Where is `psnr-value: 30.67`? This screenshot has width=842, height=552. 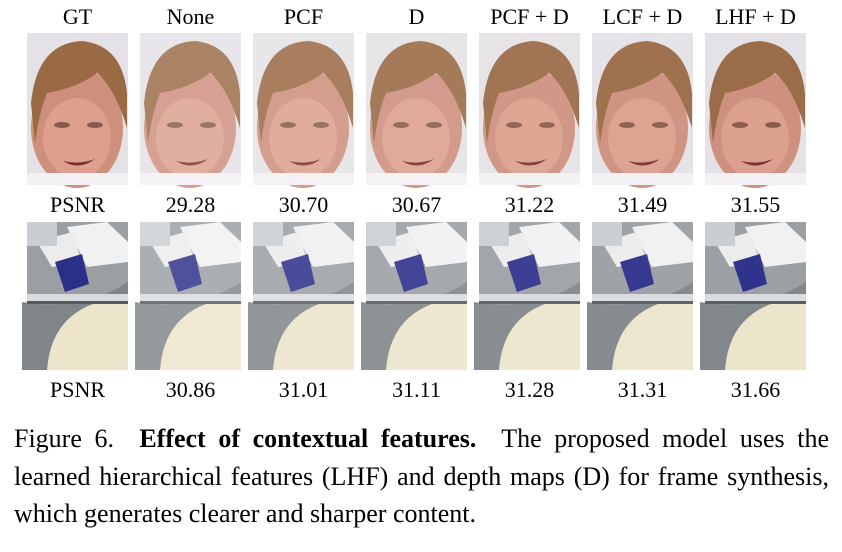 psnr-value: 30.67 is located at coordinates (417, 204).